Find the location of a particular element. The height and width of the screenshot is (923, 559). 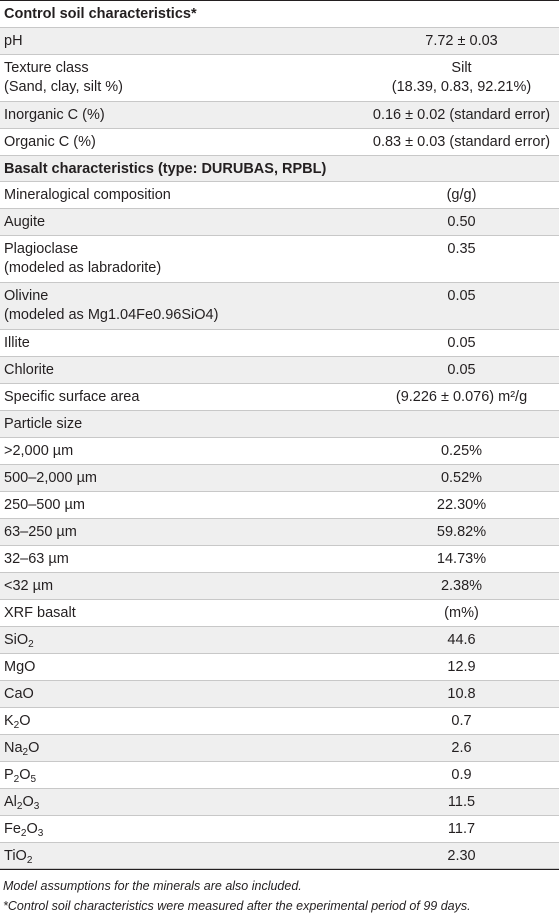

row-value-text: 0.50 is located at coordinates (461, 222).